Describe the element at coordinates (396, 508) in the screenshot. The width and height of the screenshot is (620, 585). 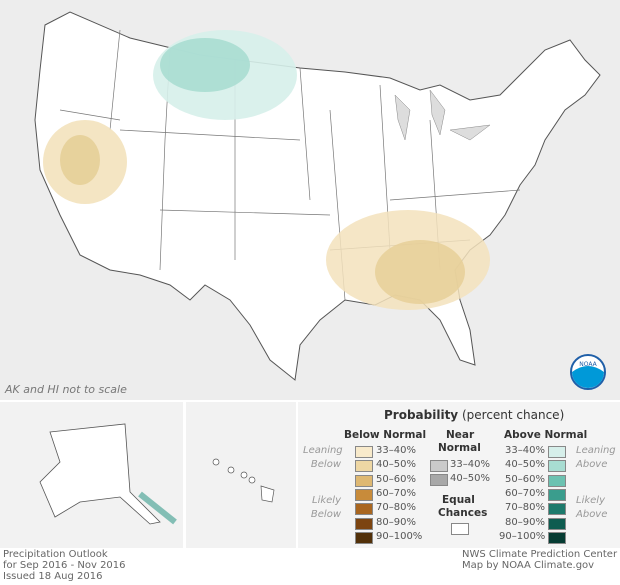
I see `below-label: 70–80%` at that location.